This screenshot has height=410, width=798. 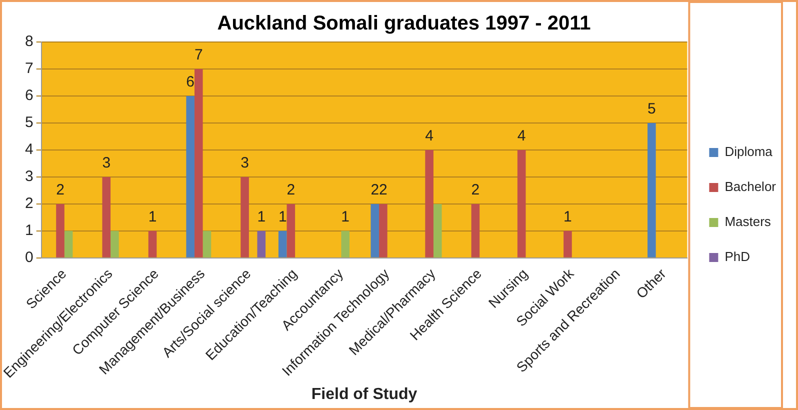 I want to click on y-tick-label: 7, so click(x=29, y=69).